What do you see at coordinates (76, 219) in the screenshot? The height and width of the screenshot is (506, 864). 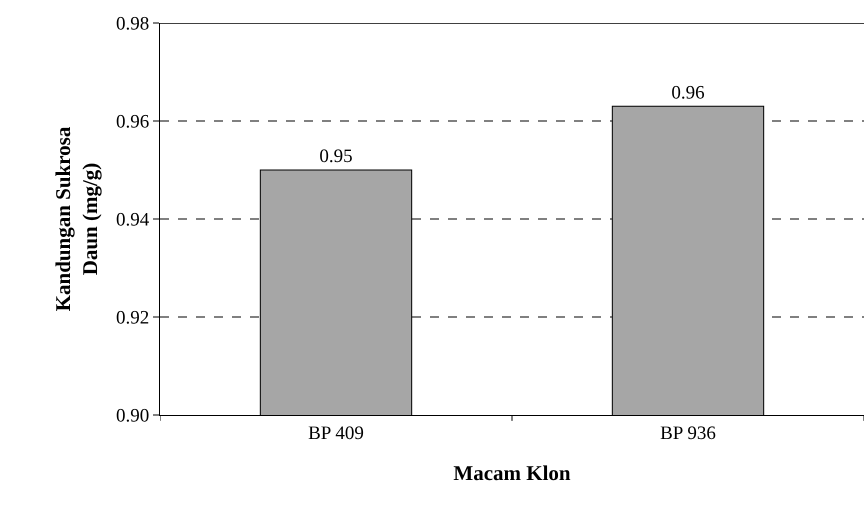 I see `y-axis-title: Kandungan Sukrosa Daun (mg/g)` at bounding box center [76, 219].